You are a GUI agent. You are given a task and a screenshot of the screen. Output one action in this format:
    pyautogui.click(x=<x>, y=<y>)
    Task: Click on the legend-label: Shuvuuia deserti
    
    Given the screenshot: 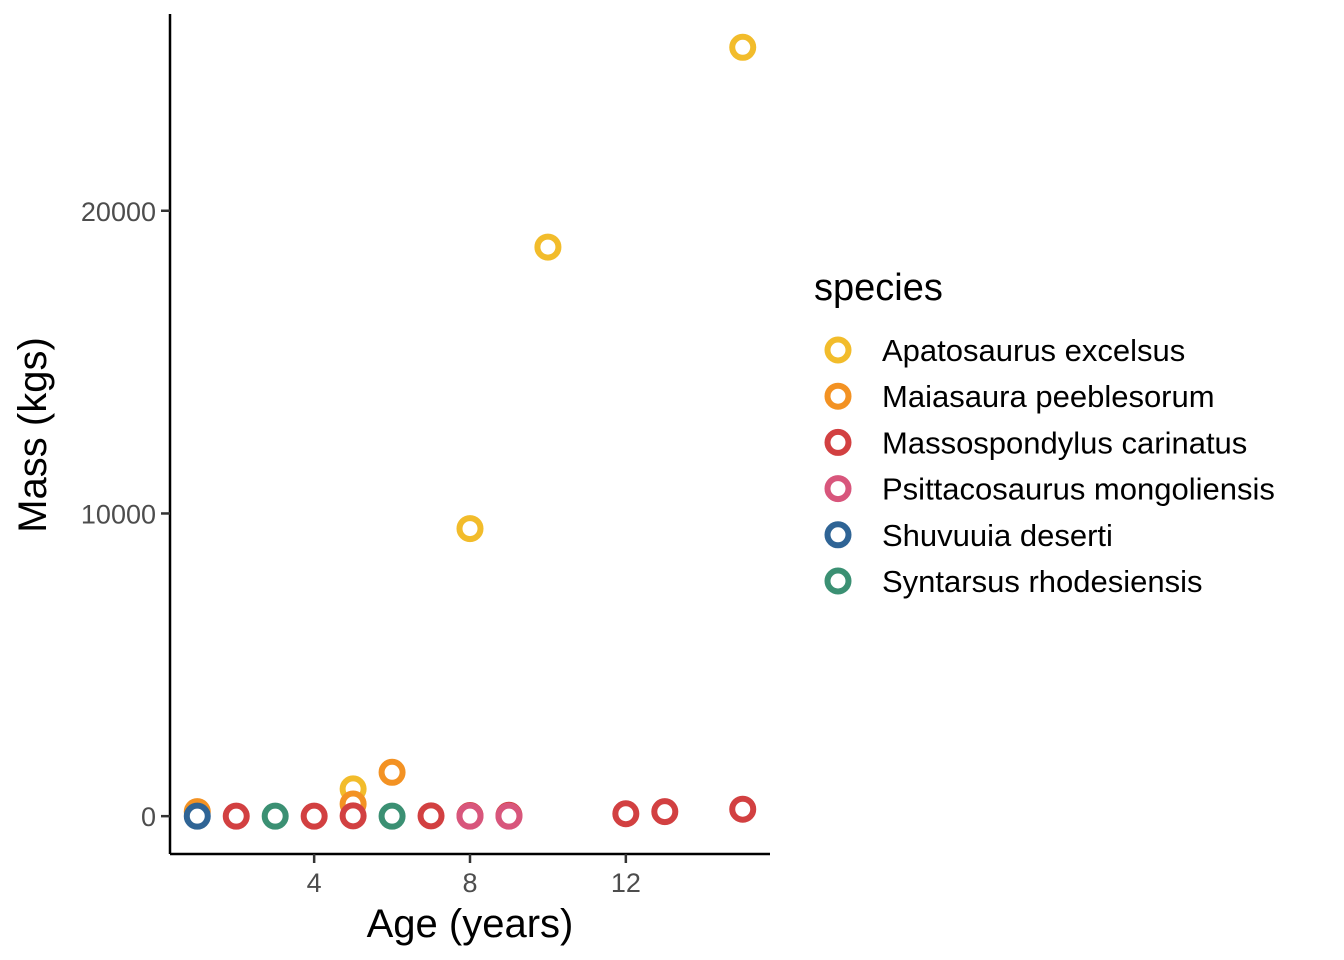 What is the action you would take?
    pyautogui.click(x=997, y=535)
    